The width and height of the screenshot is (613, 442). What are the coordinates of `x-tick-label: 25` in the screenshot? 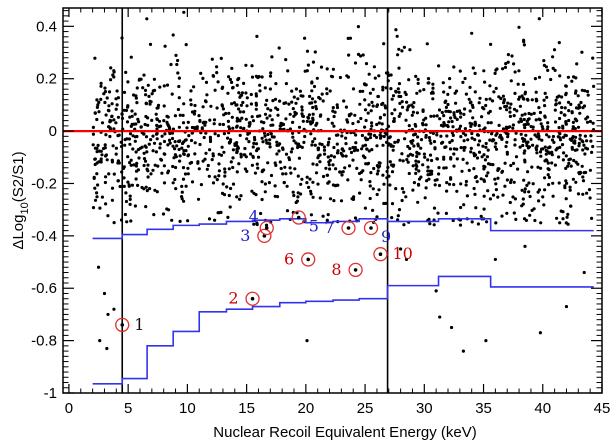 It's located at (365, 408).